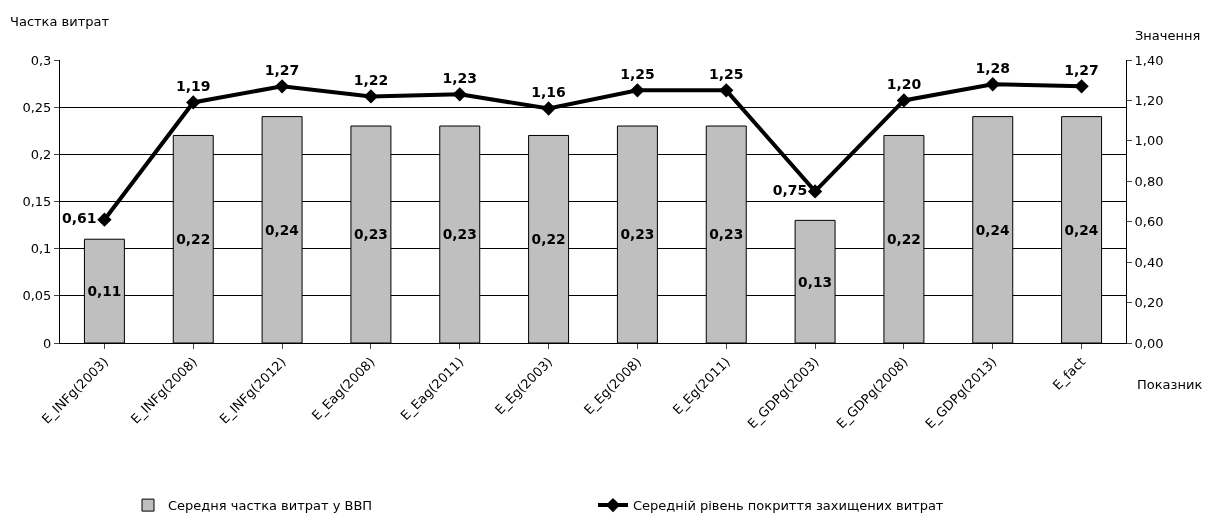 This screenshot has height=532, width=1206. I want to click on data-label: 1,23, so click(460, 77).